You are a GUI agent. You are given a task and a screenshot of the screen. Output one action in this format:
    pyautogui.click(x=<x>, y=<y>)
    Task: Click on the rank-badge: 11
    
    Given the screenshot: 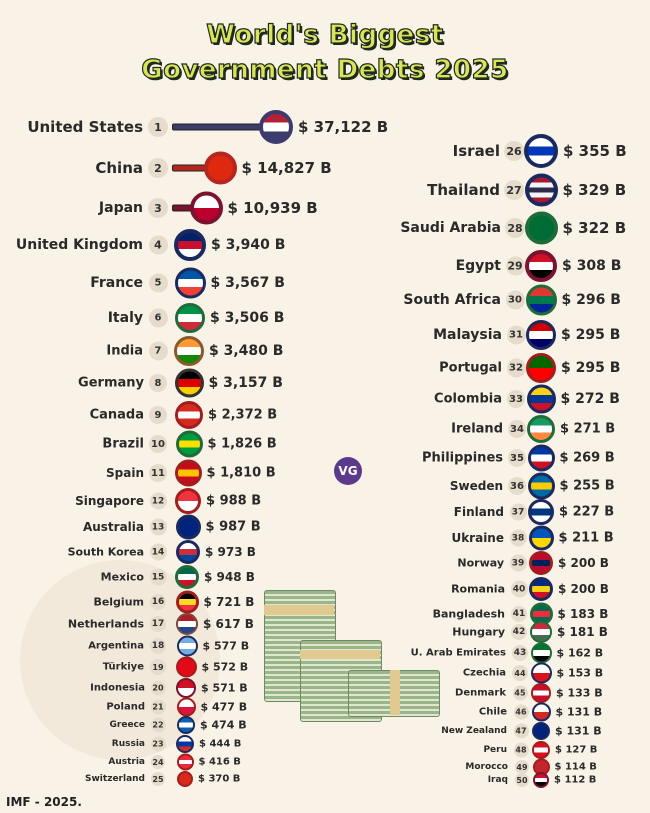 What is the action you would take?
    pyautogui.click(x=158, y=473)
    